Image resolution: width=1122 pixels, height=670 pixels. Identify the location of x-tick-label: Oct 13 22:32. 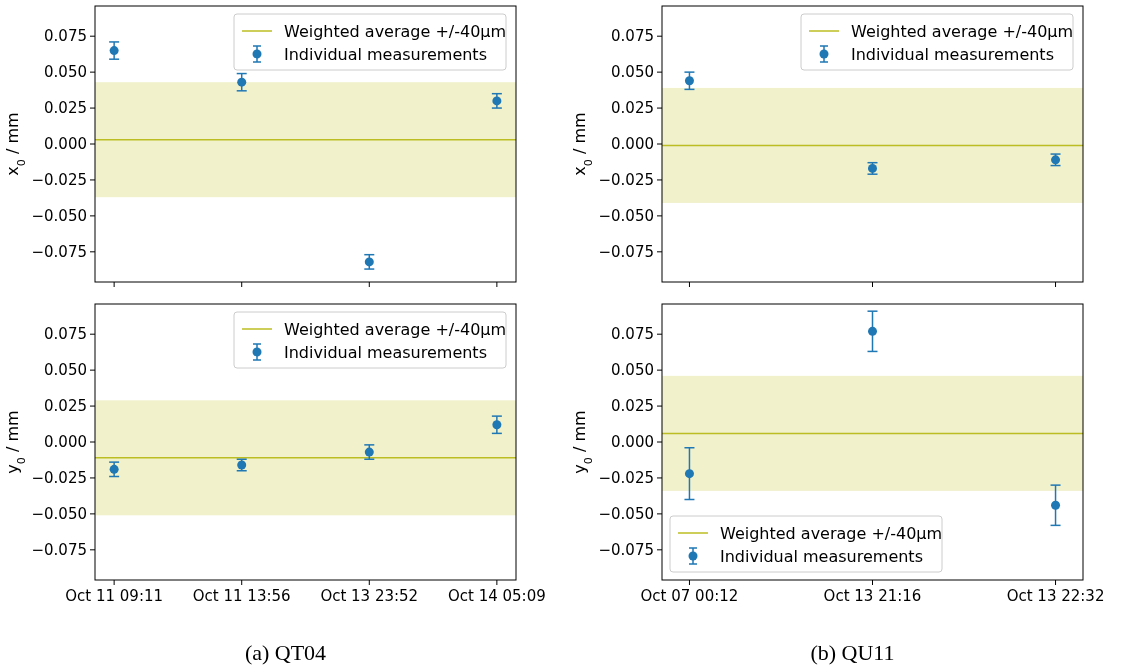
(1055, 596).